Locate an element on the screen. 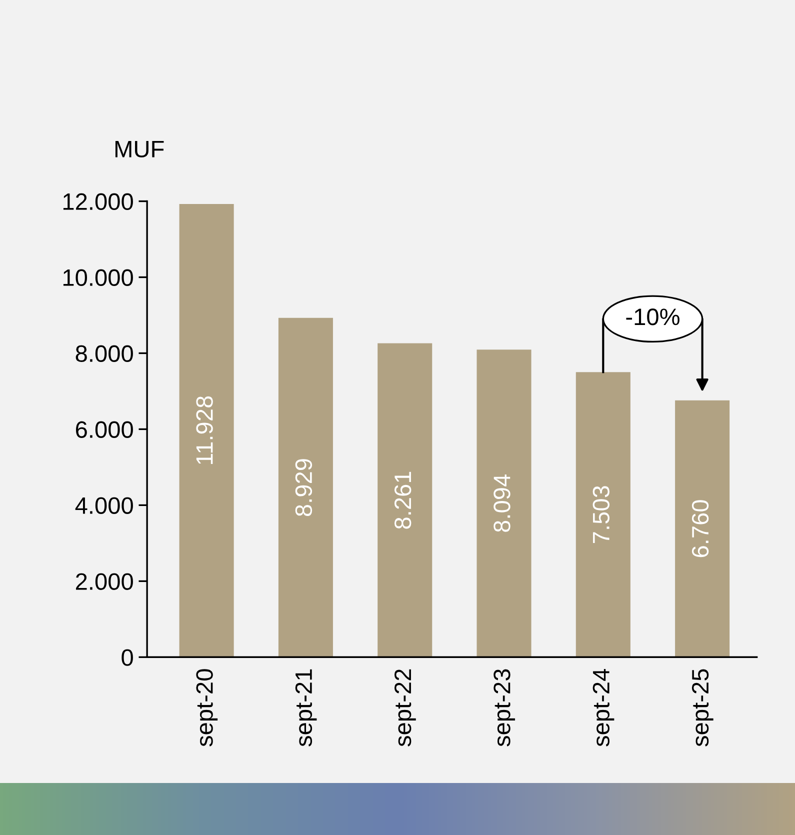 The image size is (795, 835). data-label: 8.929 is located at coordinates (303, 487).